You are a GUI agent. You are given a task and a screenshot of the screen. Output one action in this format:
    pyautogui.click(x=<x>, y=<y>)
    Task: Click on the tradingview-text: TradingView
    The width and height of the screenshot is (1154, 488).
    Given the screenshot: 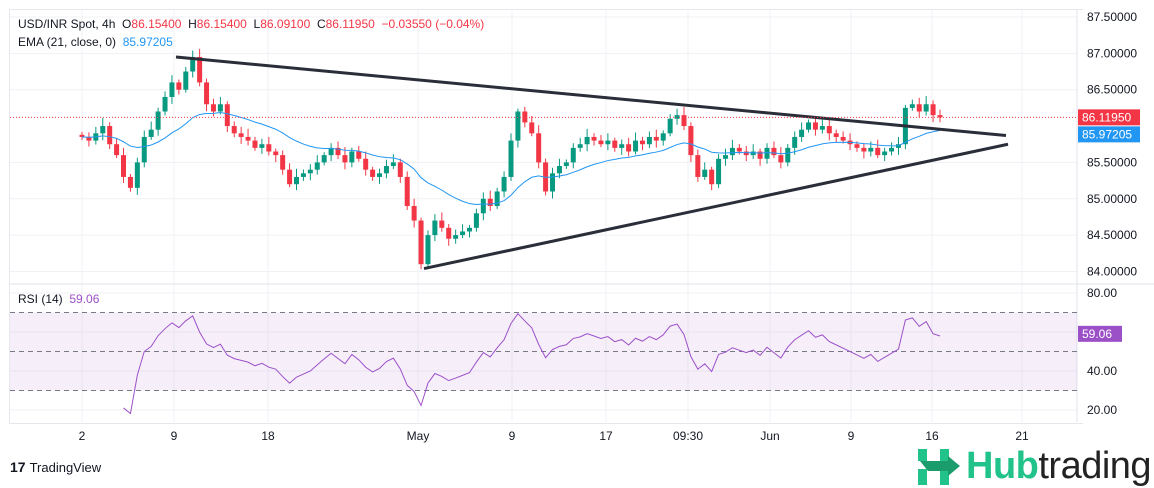 What is the action you would take?
    pyautogui.click(x=65, y=467)
    